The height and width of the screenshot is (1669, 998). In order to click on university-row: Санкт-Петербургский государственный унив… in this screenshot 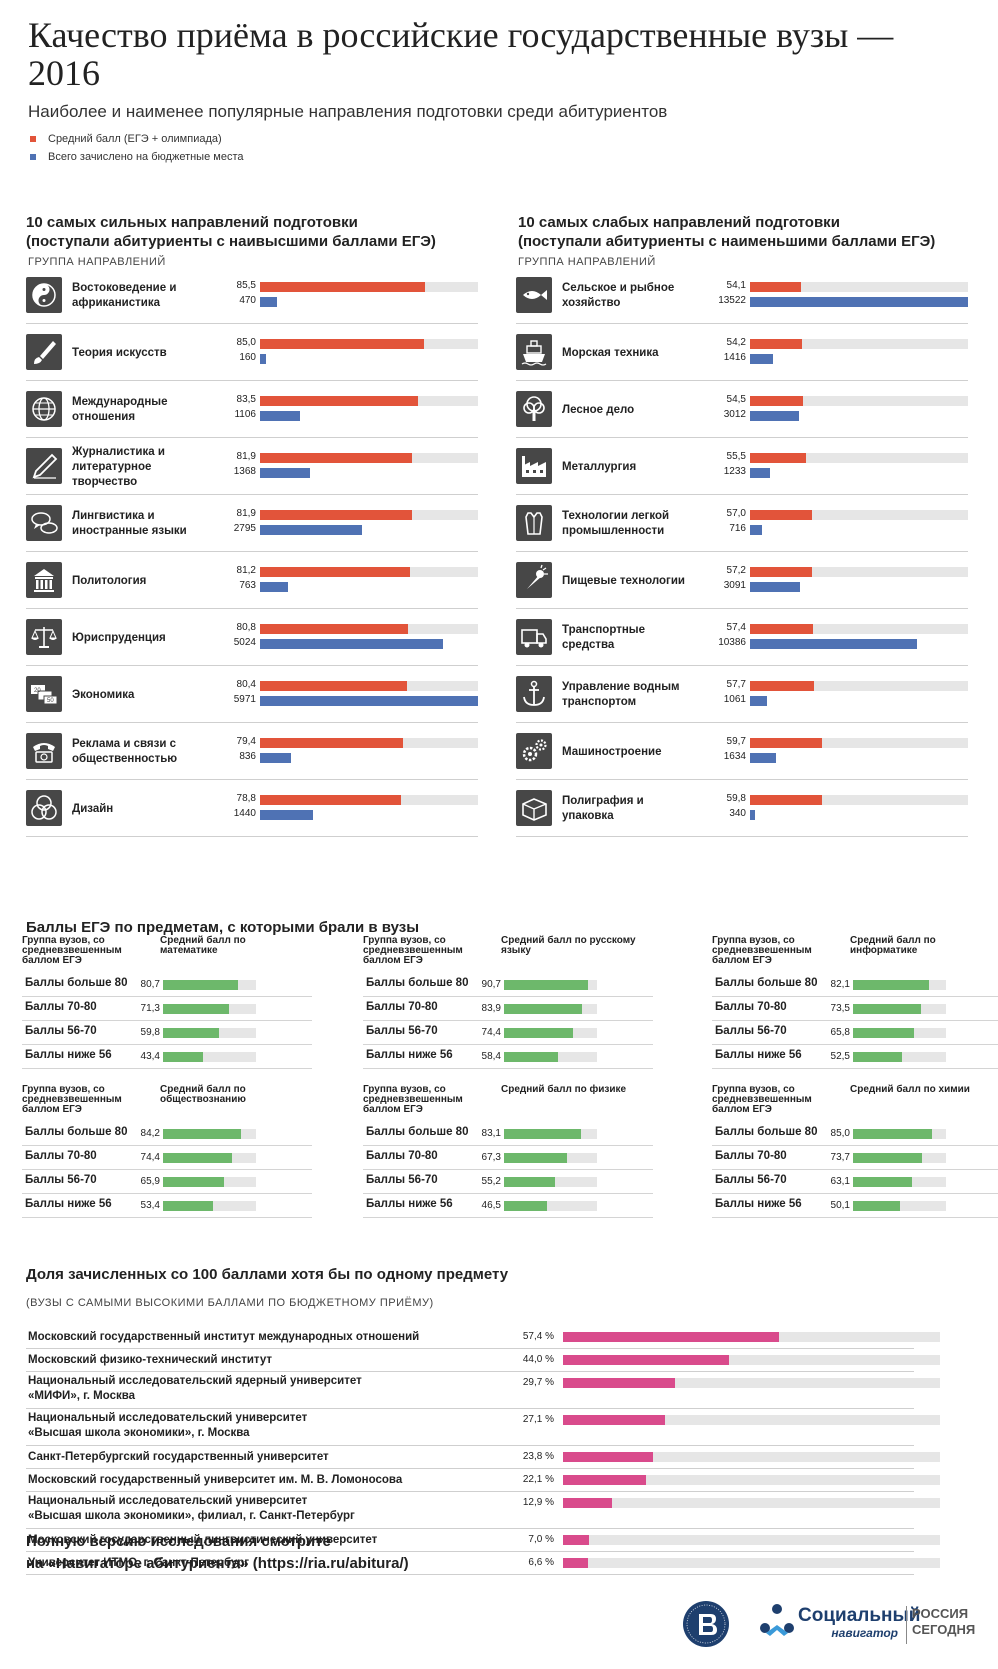, I will do `click(483, 1457)`.